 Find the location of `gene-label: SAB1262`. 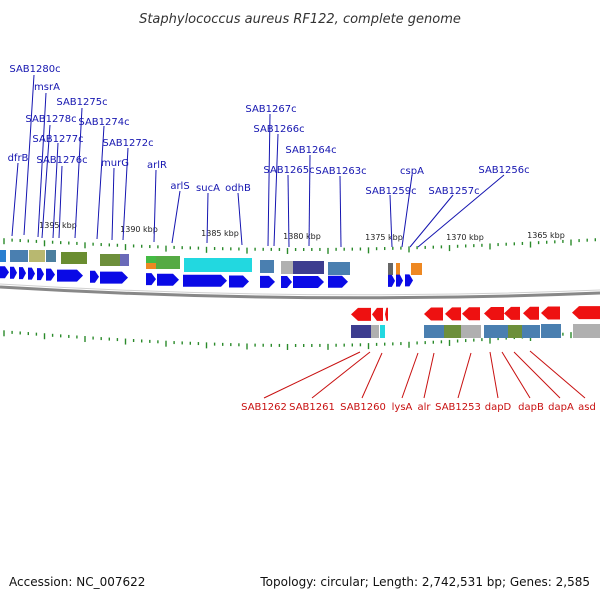

gene-label: SAB1262 is located at coordinates (264, 407).